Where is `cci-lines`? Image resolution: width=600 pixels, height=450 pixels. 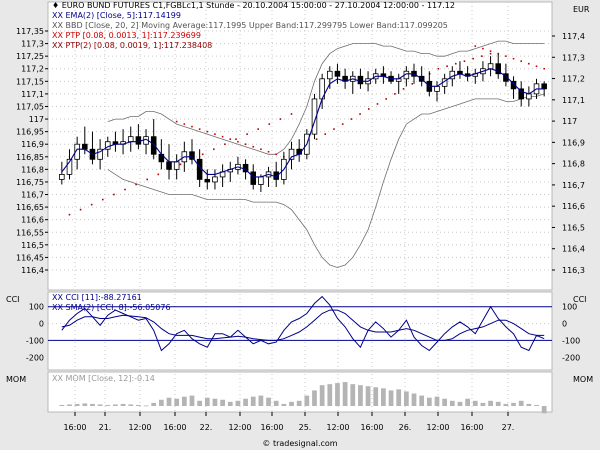 cci-lines is located at coordinates (300, 323).